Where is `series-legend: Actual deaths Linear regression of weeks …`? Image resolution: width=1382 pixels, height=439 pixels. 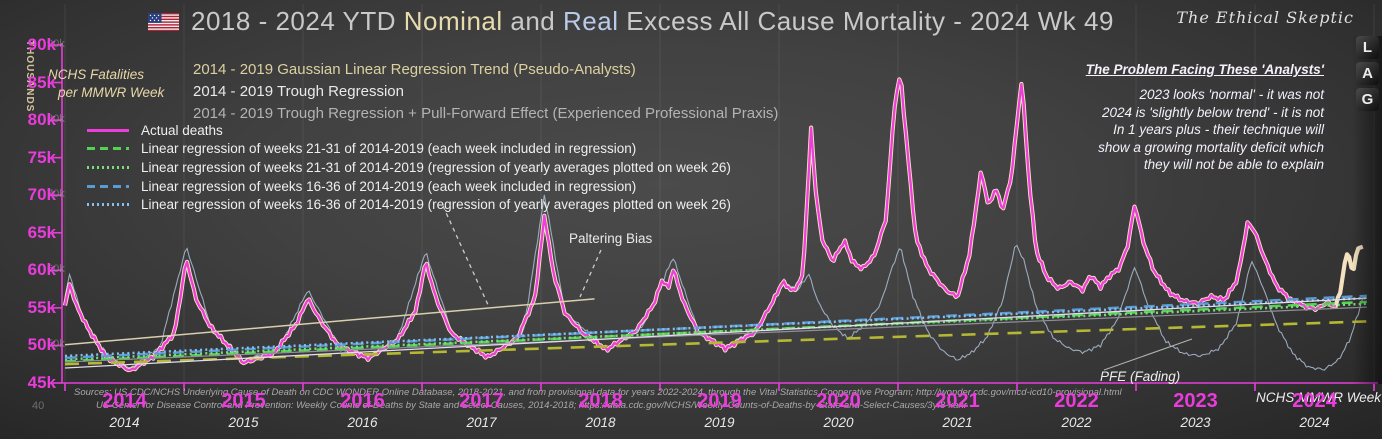 series-legend: Actual deaths Linear regression of weeks … is located at coordinates (408, 167).